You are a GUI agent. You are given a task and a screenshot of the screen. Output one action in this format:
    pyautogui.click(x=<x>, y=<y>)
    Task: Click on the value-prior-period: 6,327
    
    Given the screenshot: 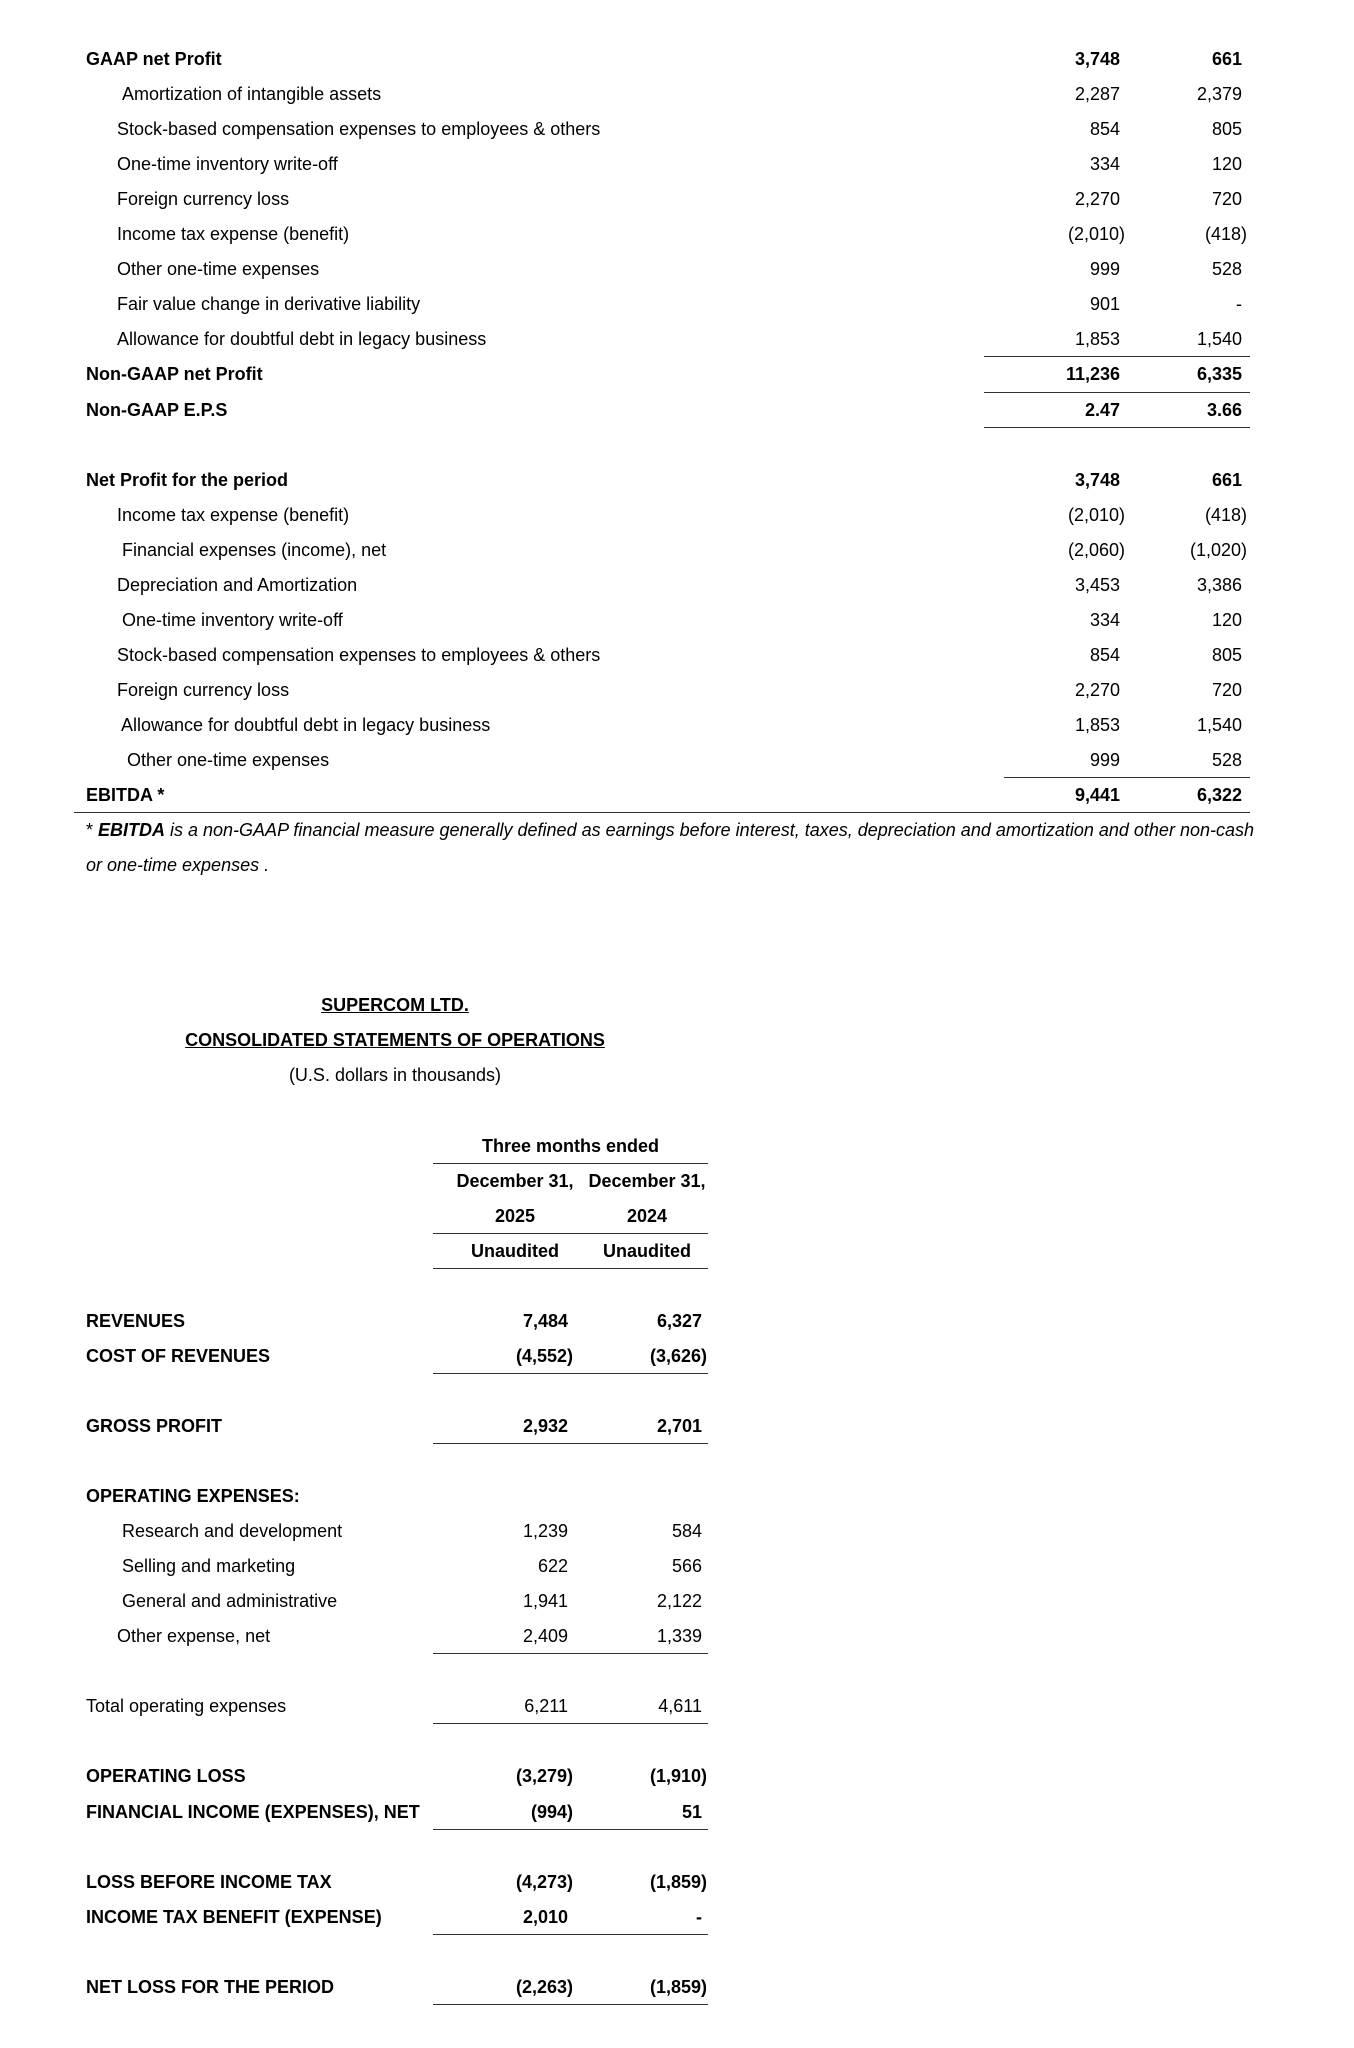 What is the action you would take?
    pyautogui.click(x=679, y=1320)
    